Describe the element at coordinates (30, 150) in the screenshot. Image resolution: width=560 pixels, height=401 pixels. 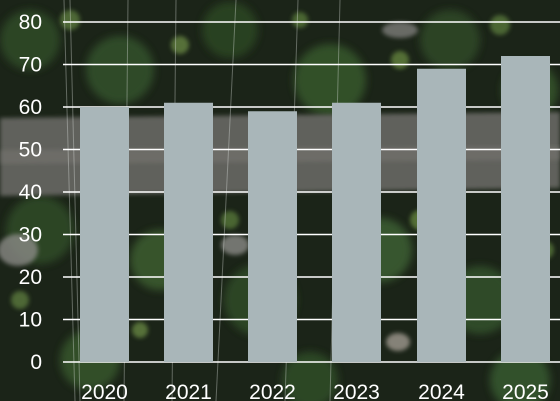
I see `y-tick-label: 50` at that location.